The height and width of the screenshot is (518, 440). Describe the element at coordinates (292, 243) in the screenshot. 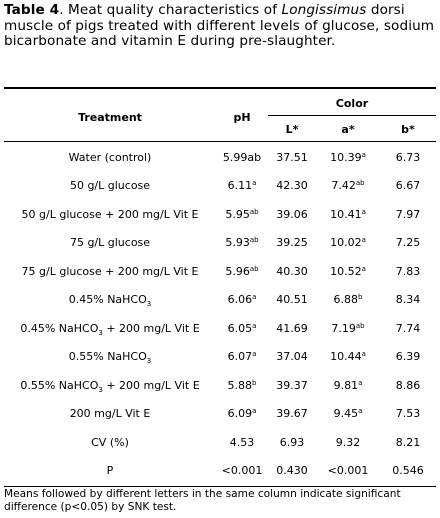

I see `l-cell: 39.25` at that location.